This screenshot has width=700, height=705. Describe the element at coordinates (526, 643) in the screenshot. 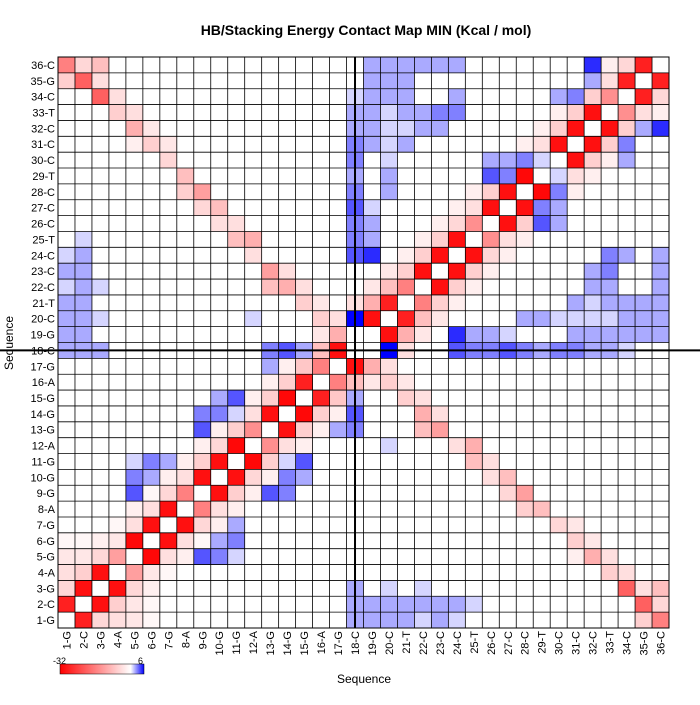

I see `x-tick-label: 28-C` at that location.